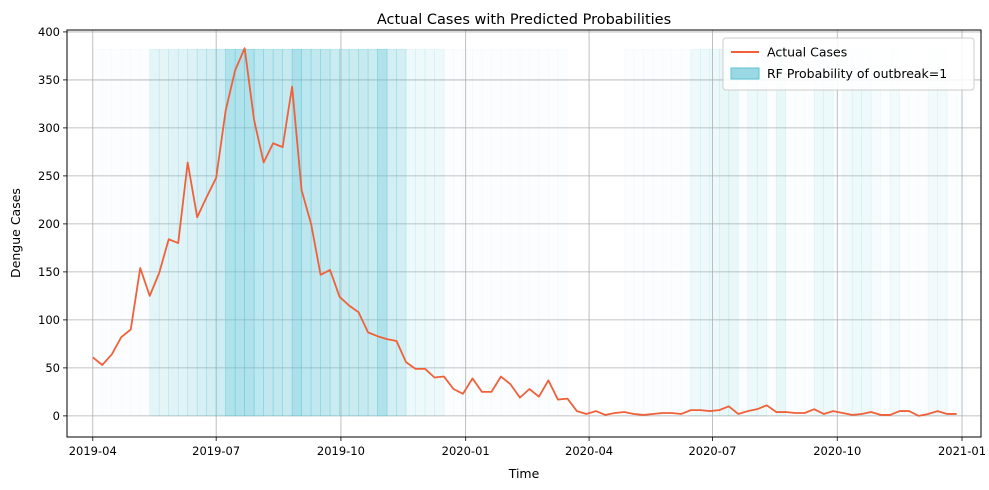  Describe the element at coordinates (49, 80) in the screenshot. I see `y-tick-label: 350` at that location.